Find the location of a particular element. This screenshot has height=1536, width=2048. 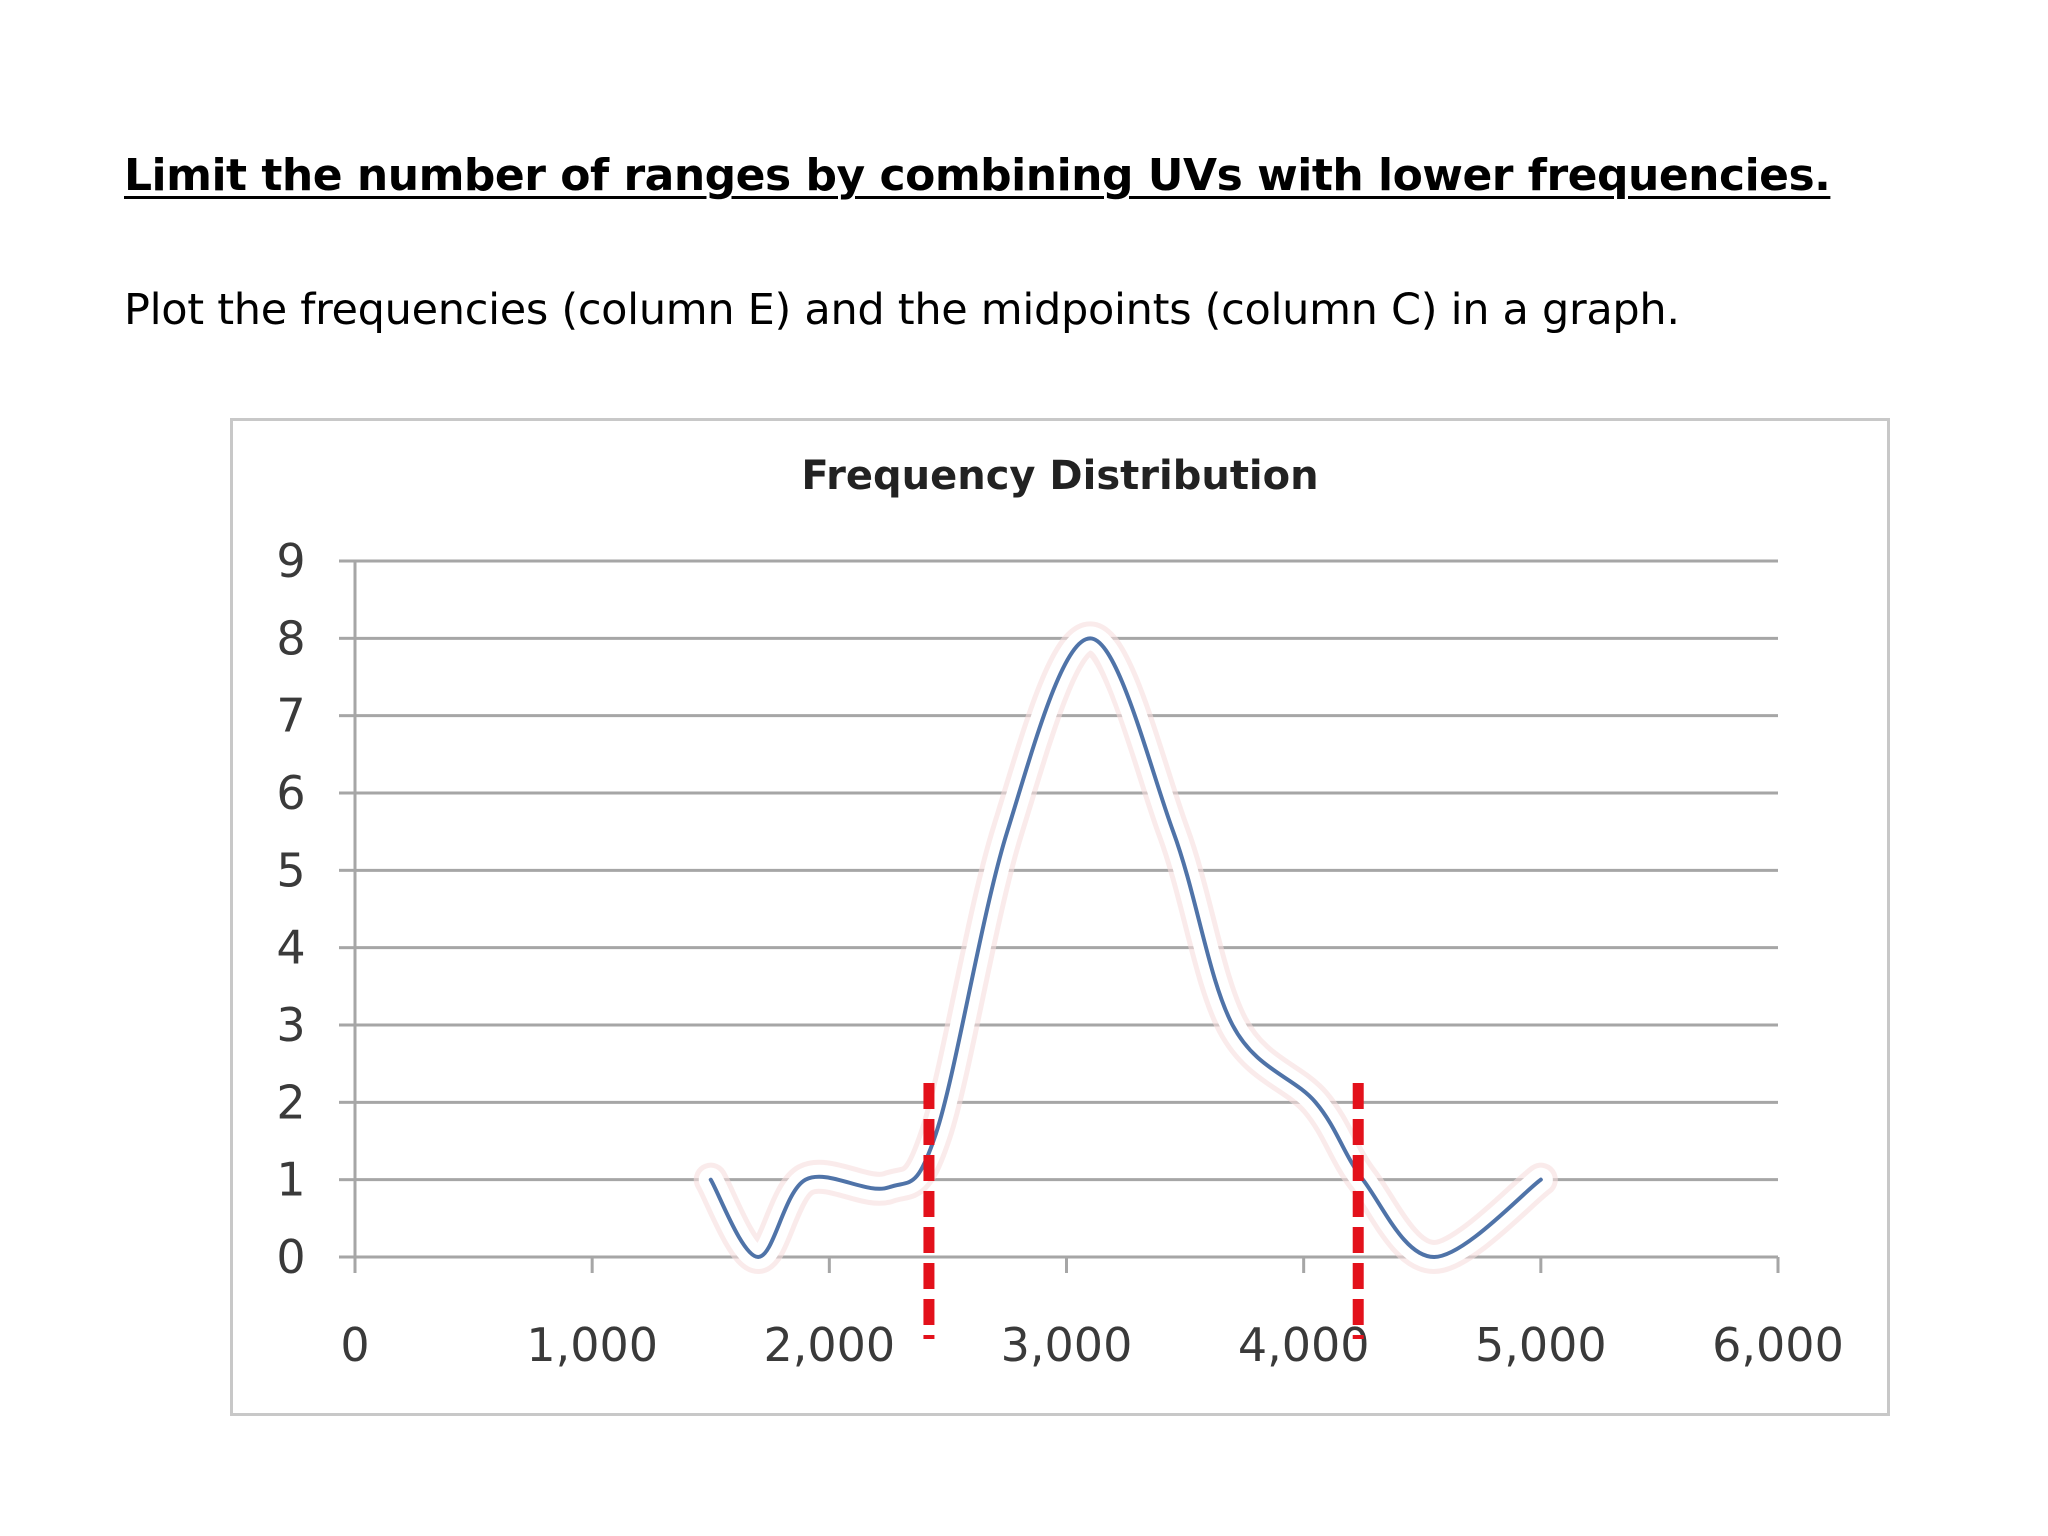

y-tick-label-8: 8 is located at coordinates (290, 638).